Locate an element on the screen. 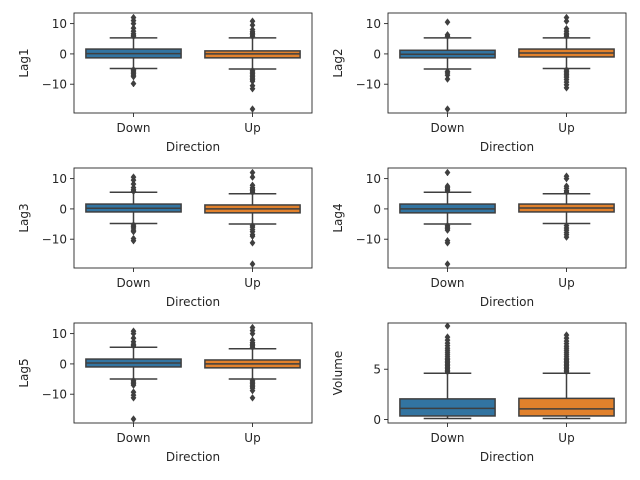  subplot-lag2: −10 0 10 Down Up Direction Lag2 is located at coordinates (479, 83).